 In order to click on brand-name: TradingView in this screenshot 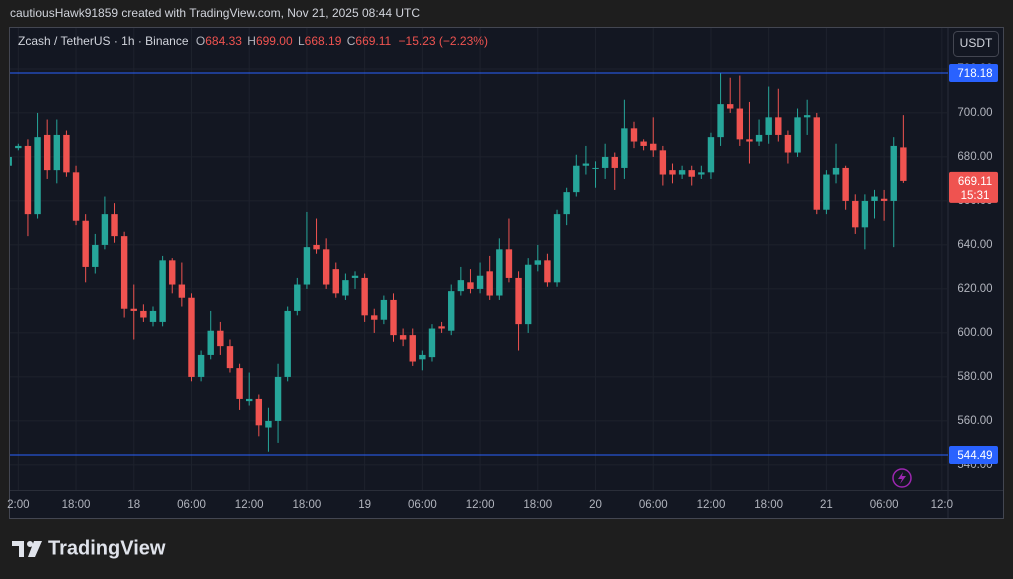, I will do `click(107, 548)`.